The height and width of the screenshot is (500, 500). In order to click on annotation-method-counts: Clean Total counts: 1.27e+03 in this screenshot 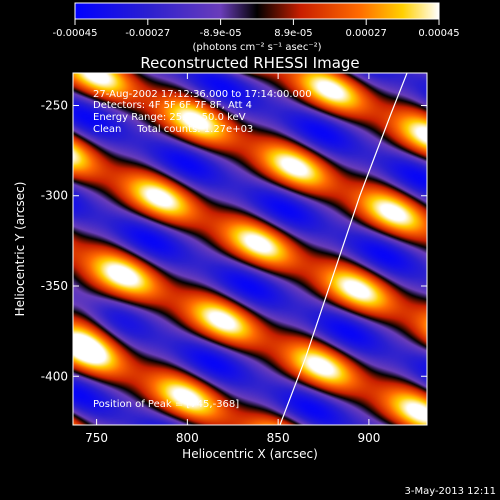, I will do `click(173, 129)`.